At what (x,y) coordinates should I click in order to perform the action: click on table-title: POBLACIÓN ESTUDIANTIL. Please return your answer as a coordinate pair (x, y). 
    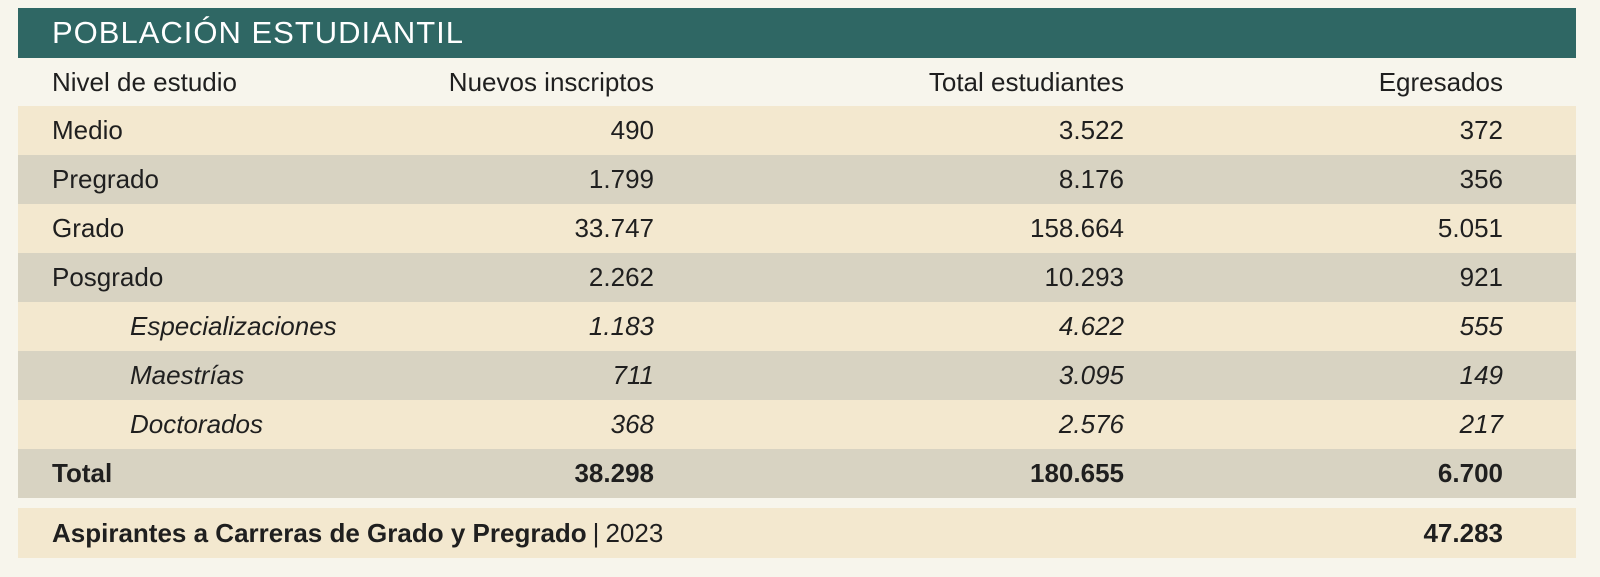
    Looking at the image, I should click on (258, 32).